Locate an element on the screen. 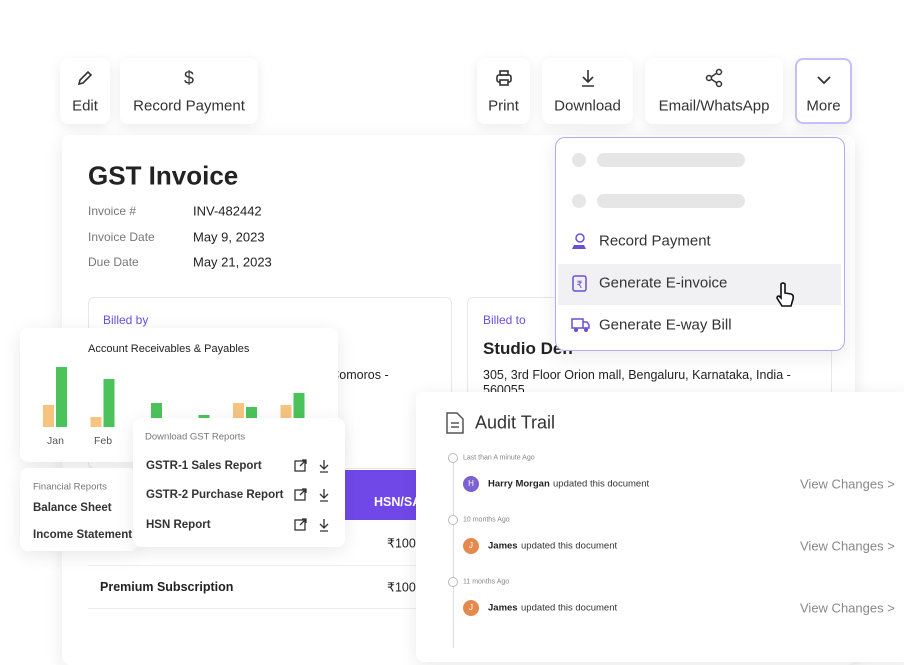 Image resolution: width=904 pixels, height=665 pixels. report-link: HSN Report is located at coordinates (178, 525).